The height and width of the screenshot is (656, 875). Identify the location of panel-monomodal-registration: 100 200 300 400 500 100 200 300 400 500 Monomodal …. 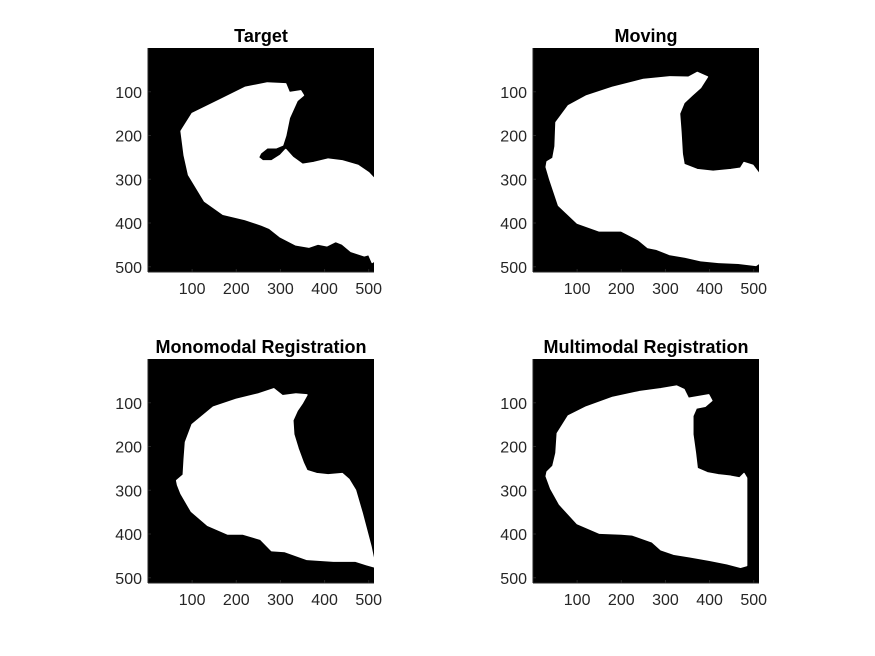
(248, 473).